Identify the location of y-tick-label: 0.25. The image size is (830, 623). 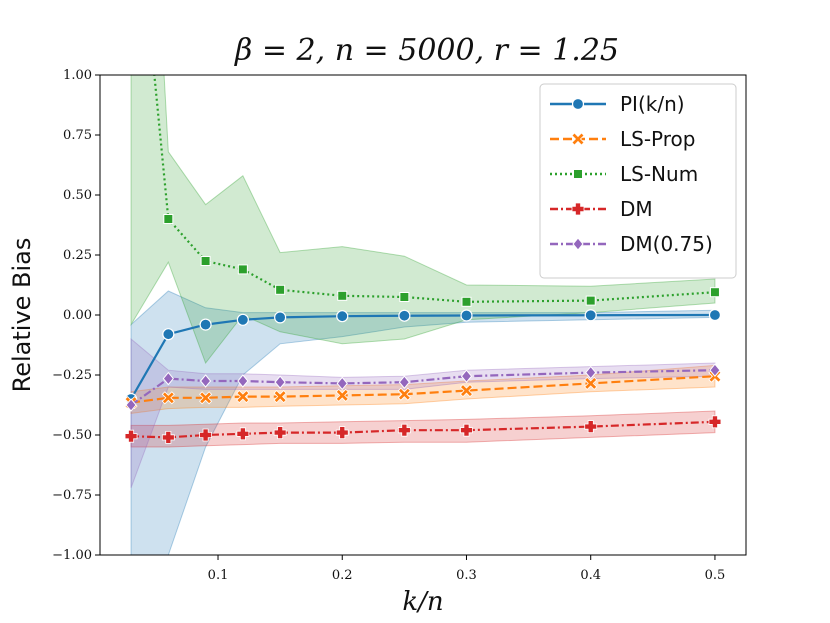
(77, 255).